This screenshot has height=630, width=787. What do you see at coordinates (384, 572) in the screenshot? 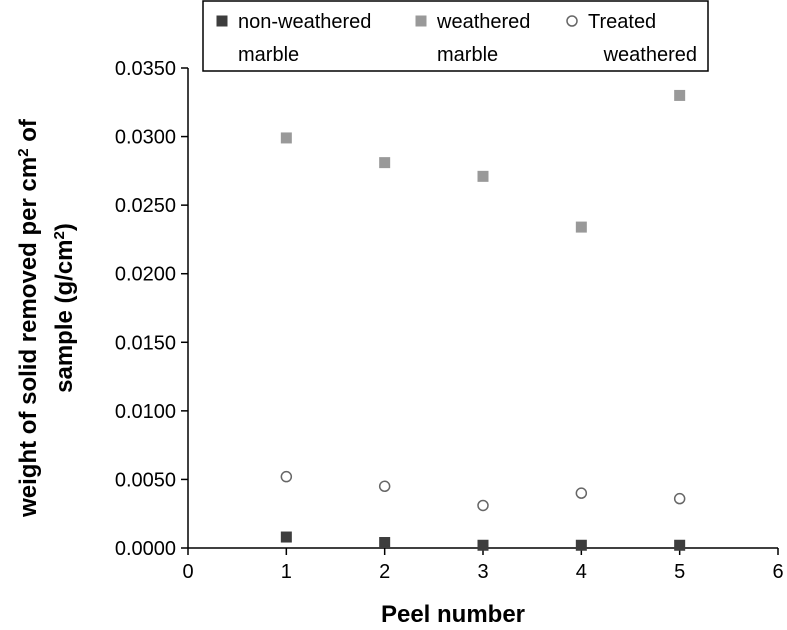
I see `x-tick-label: 2` at bounding box center [384, 572].